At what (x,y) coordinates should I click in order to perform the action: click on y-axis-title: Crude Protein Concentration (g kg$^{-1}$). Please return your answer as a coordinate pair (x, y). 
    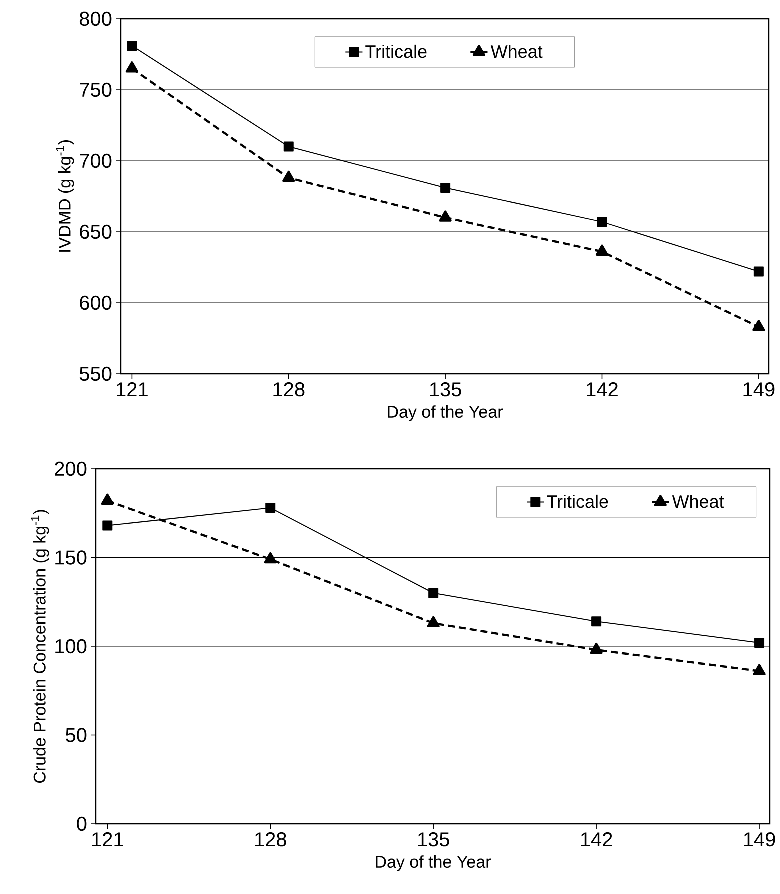
    Looking at the image, I should click on (40, 646).